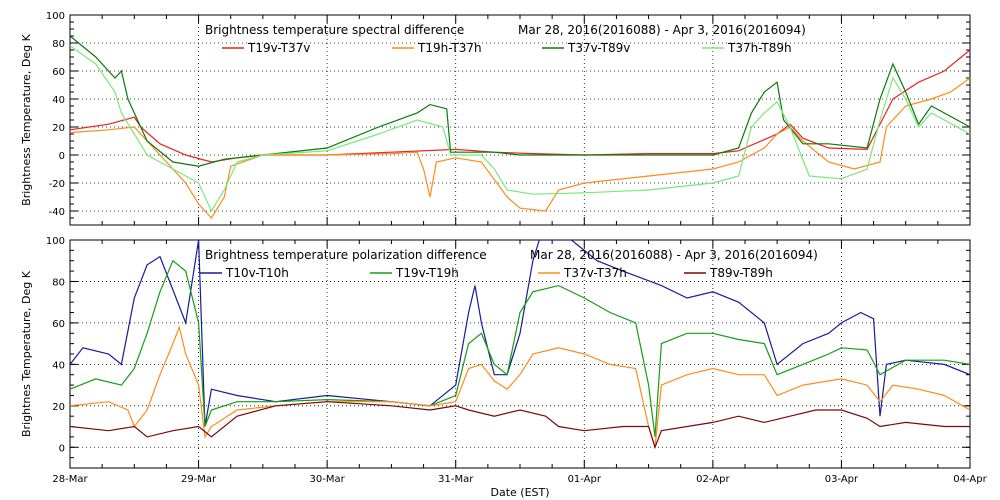 The width and height of the screenshot is (1000, 500). Describe the element at coordinates (520, 425) in the screenshot. I see `series-line-T89v-T89h` at that location.